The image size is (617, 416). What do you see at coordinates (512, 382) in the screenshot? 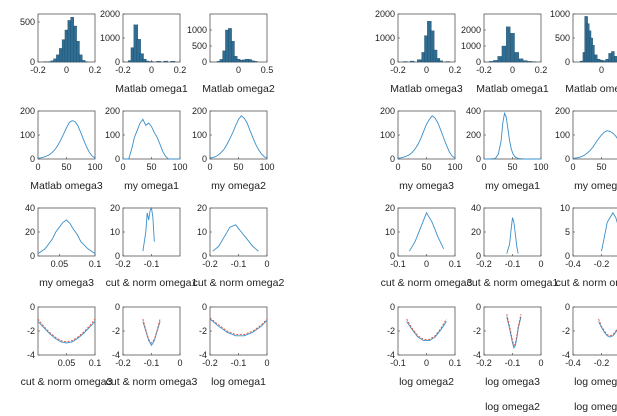
I see `x-axis-label: log omega3` at bounding box center [512, 382].